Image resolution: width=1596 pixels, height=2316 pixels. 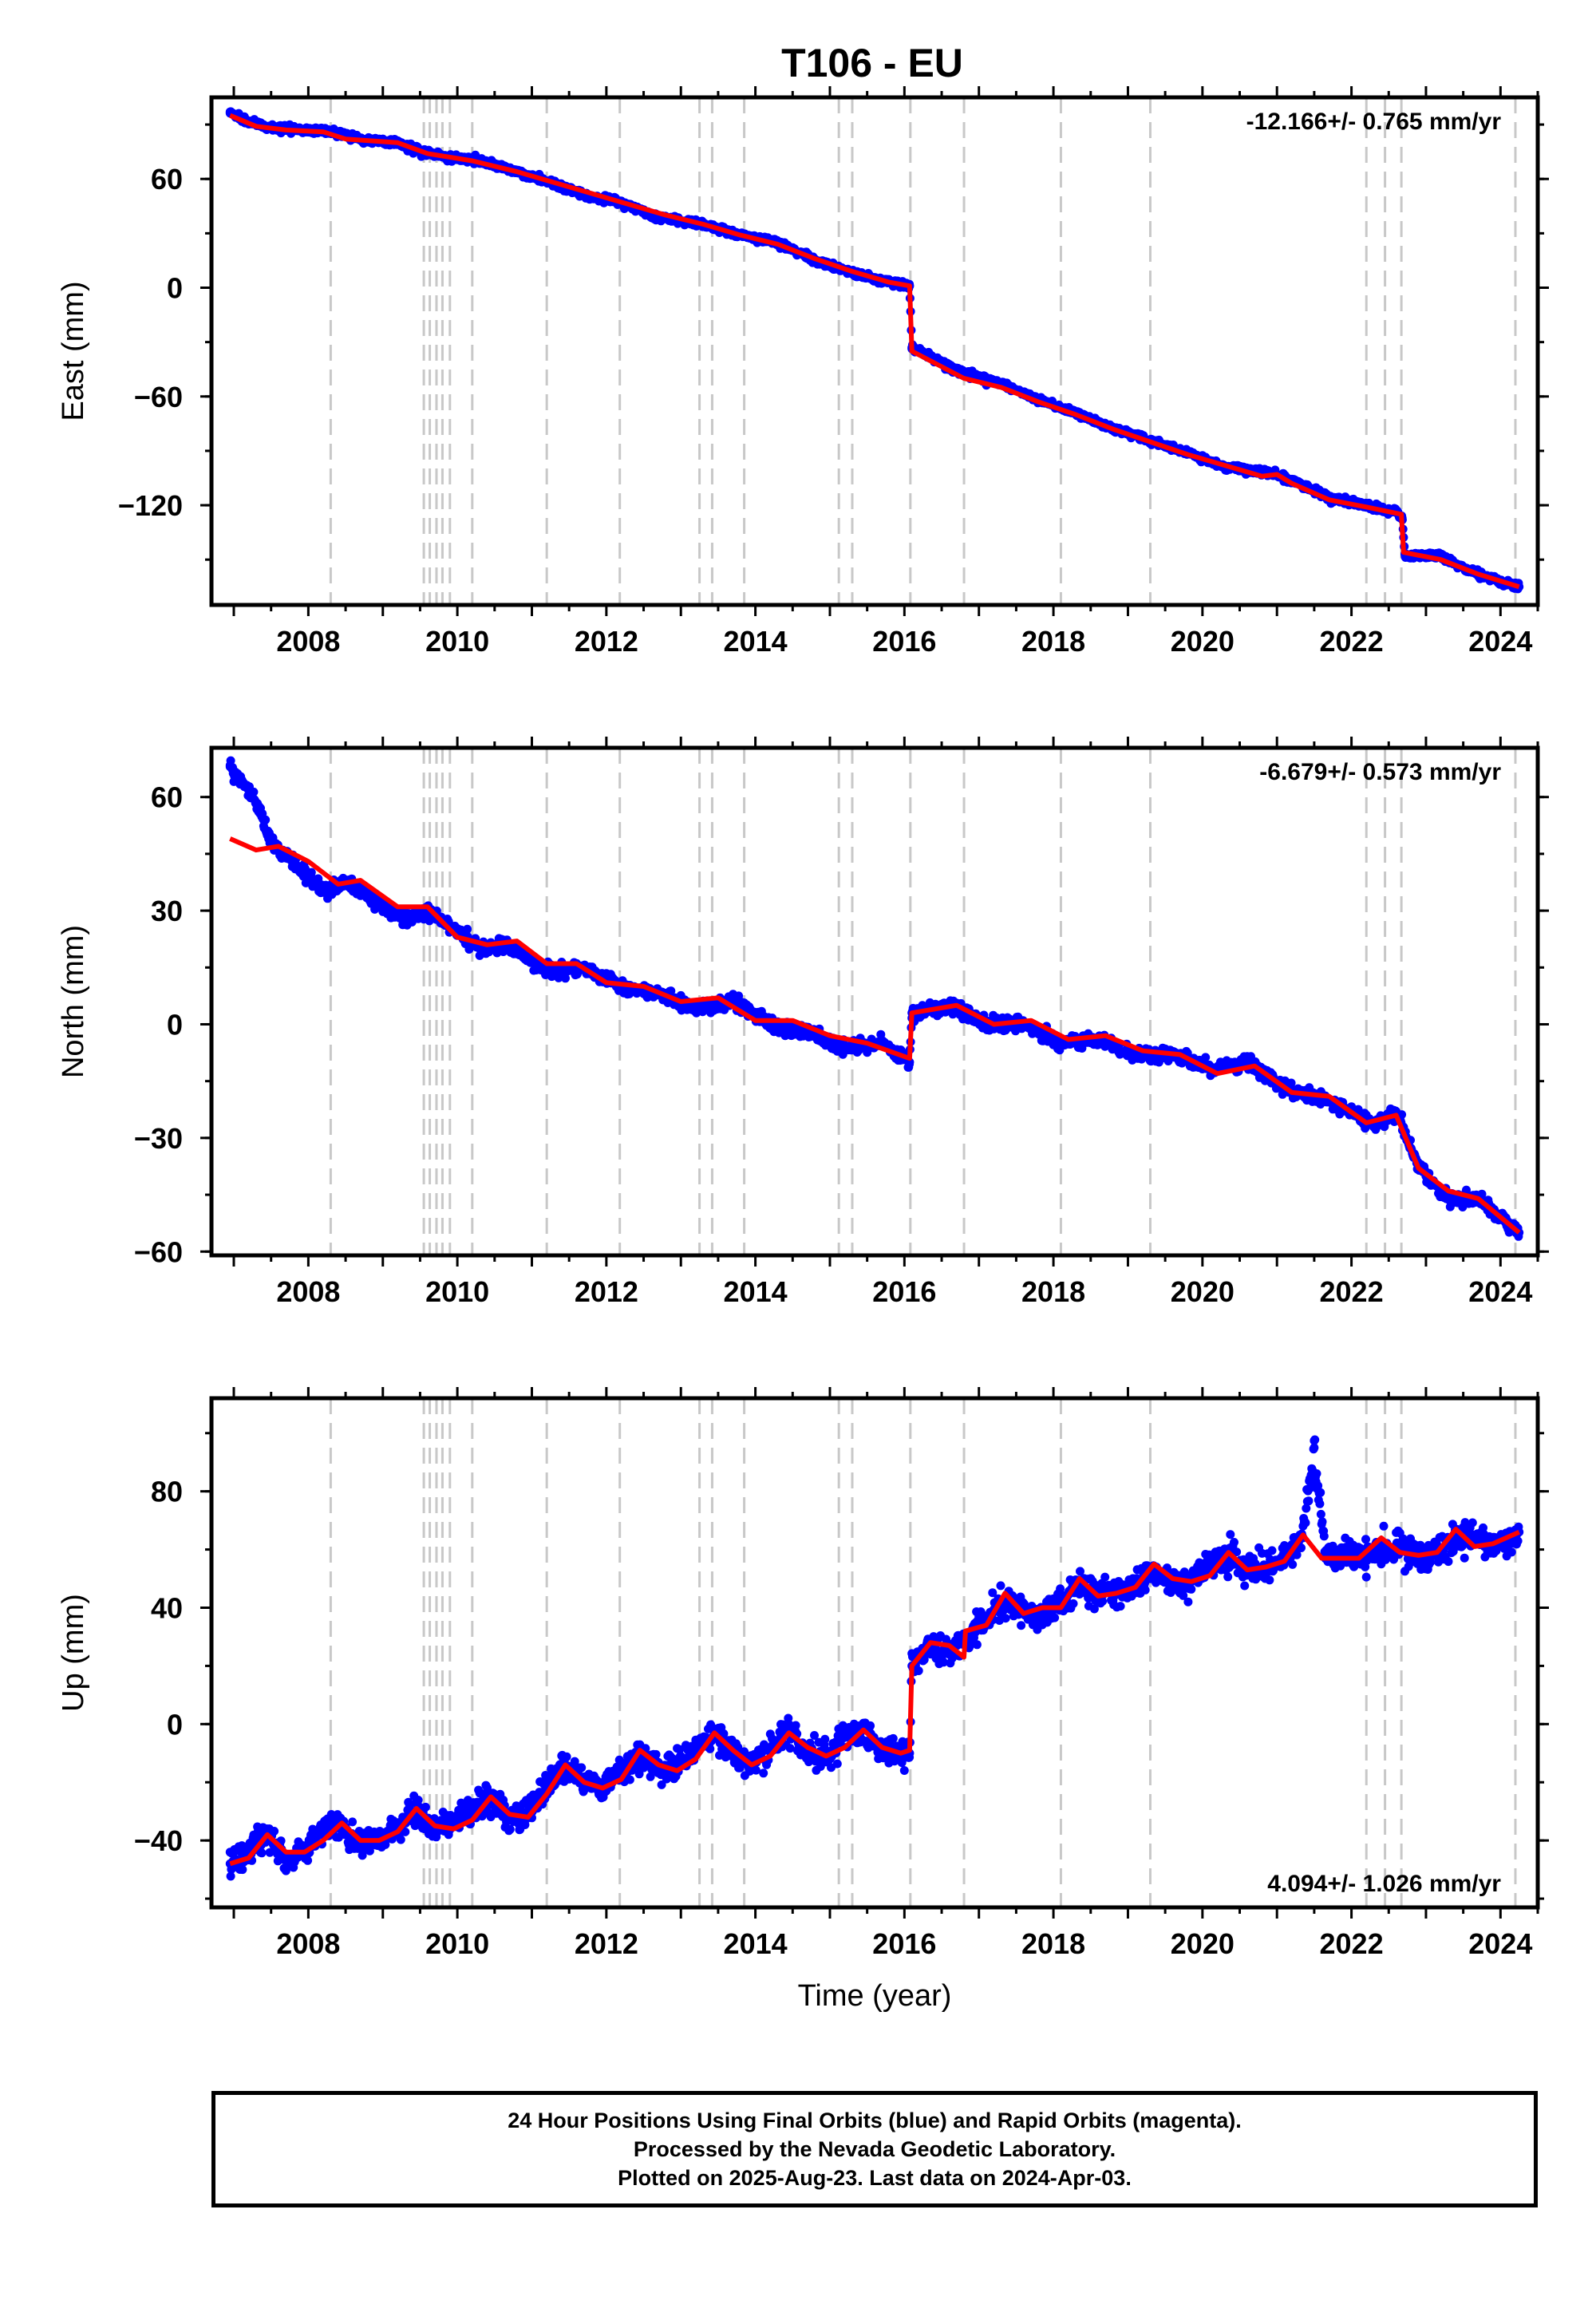 What do you see at coordinates (150, 505) in the screenshot?
I see `y-tick-label: −120` at bounding box center [150, 505].